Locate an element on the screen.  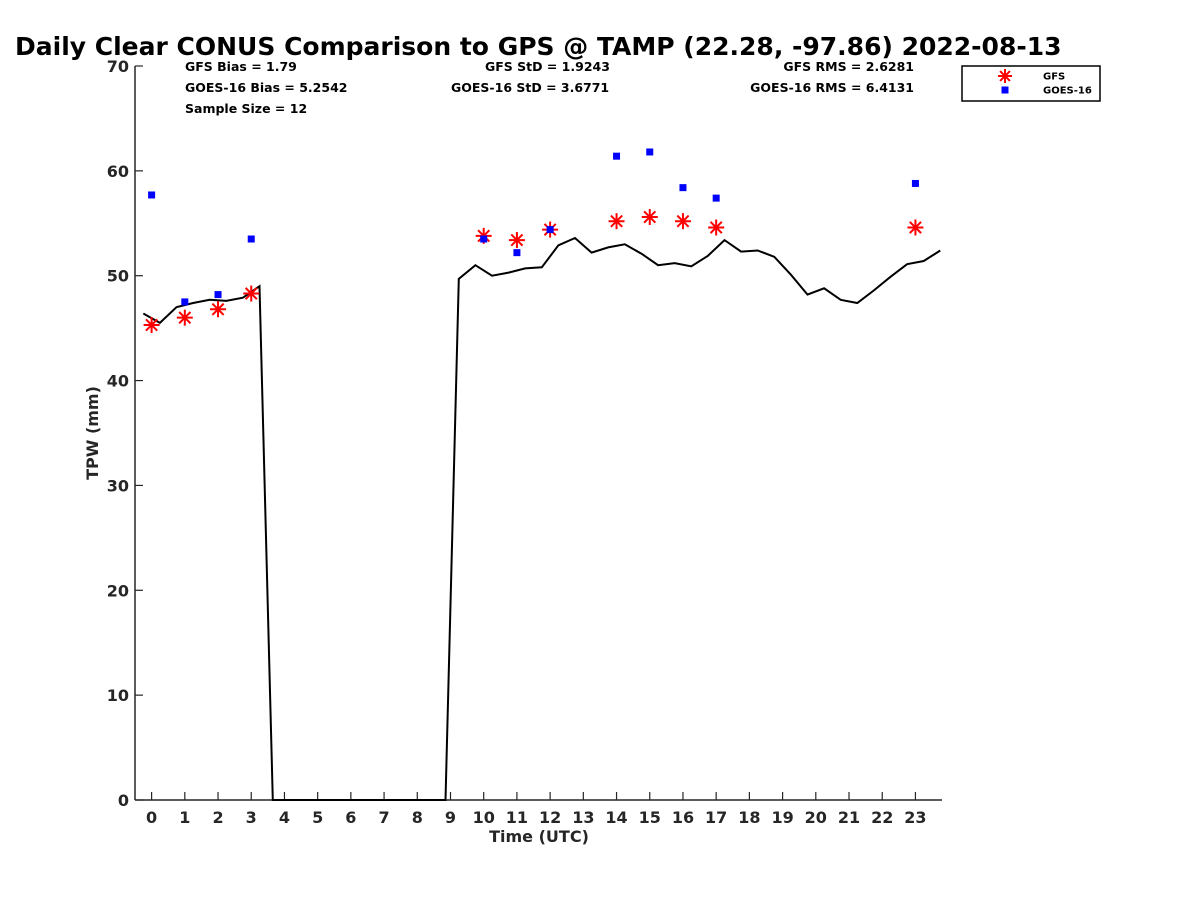
y-tick-label: 30 is located at coordinates (118, 485).